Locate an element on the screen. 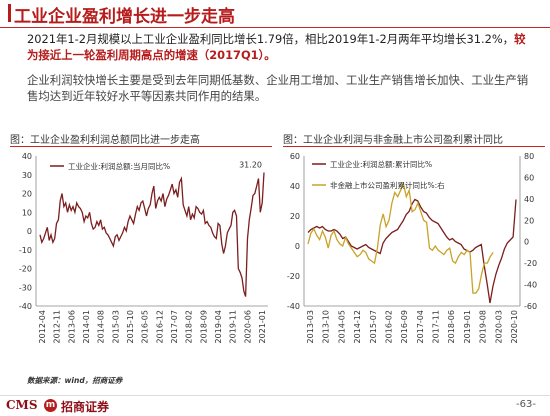 The height and width of the screenshot is (416, 550). right-left-y-tick-label: -40 is located at coordinates (293, 306).